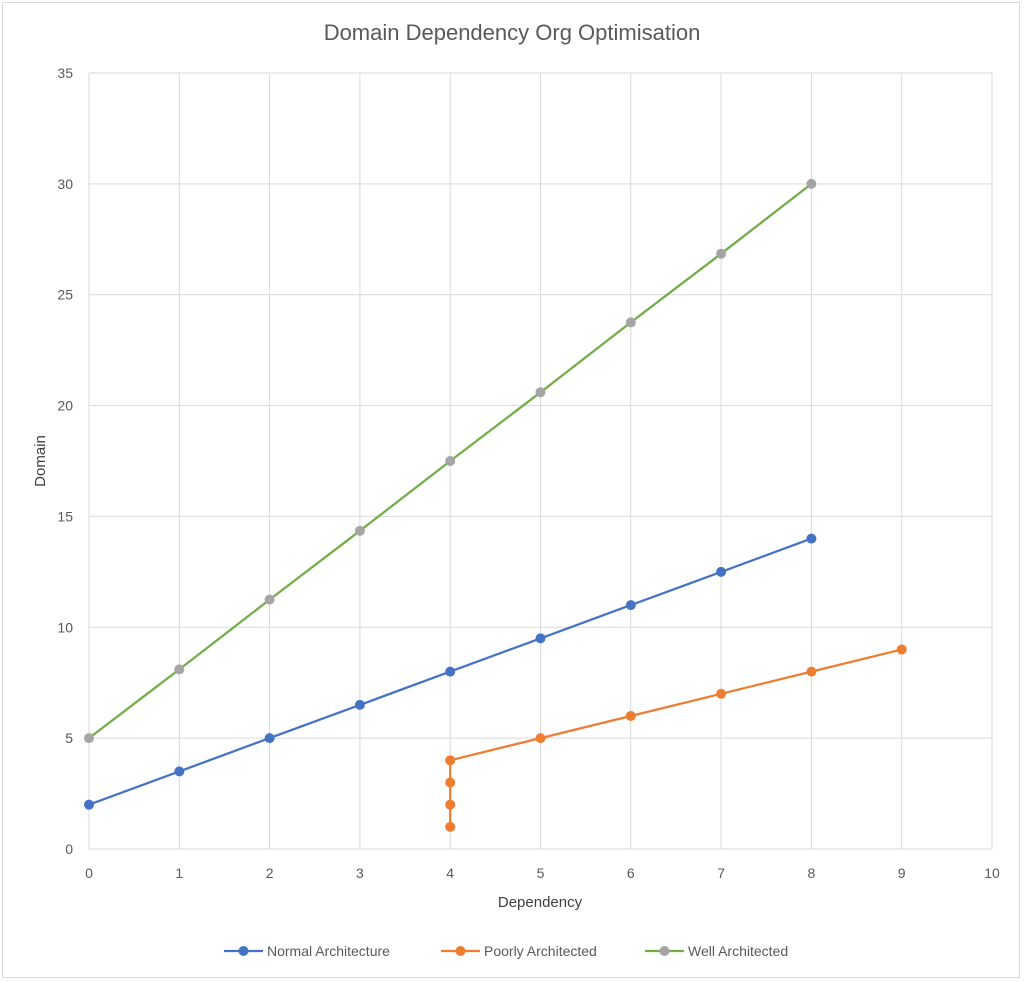  Describe the element at coordinates (512, 32) in the screenshot. I see `chart-title: Domain Dependency Org Optimisation` at that location.